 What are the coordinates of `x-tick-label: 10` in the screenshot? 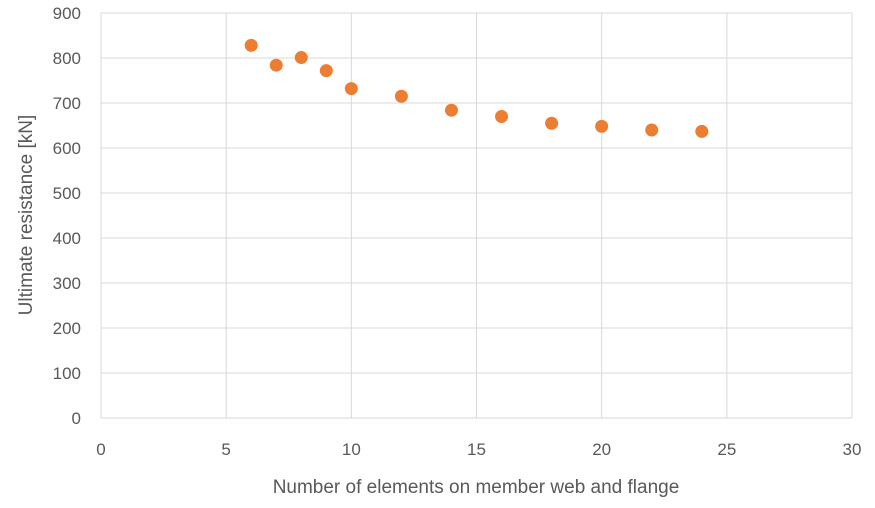 It's located at (351, 449).